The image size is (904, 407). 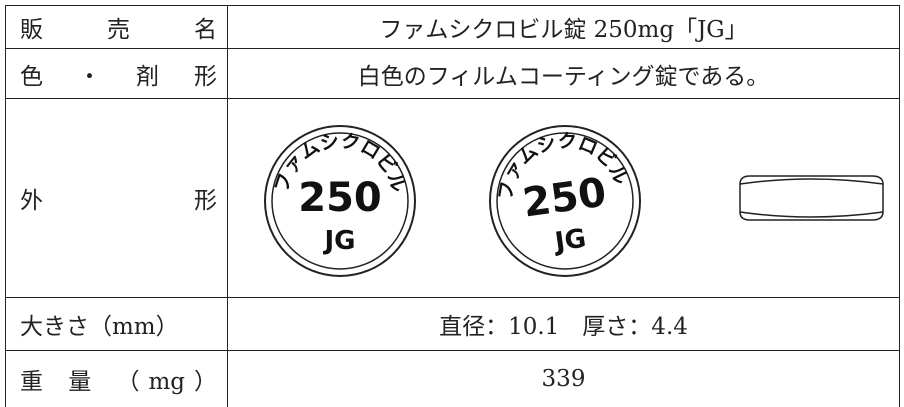 What do you see at coordinates (118, 201) in the screenshot?
I see `row-label: 外 形` at bounding box center [118, 201].